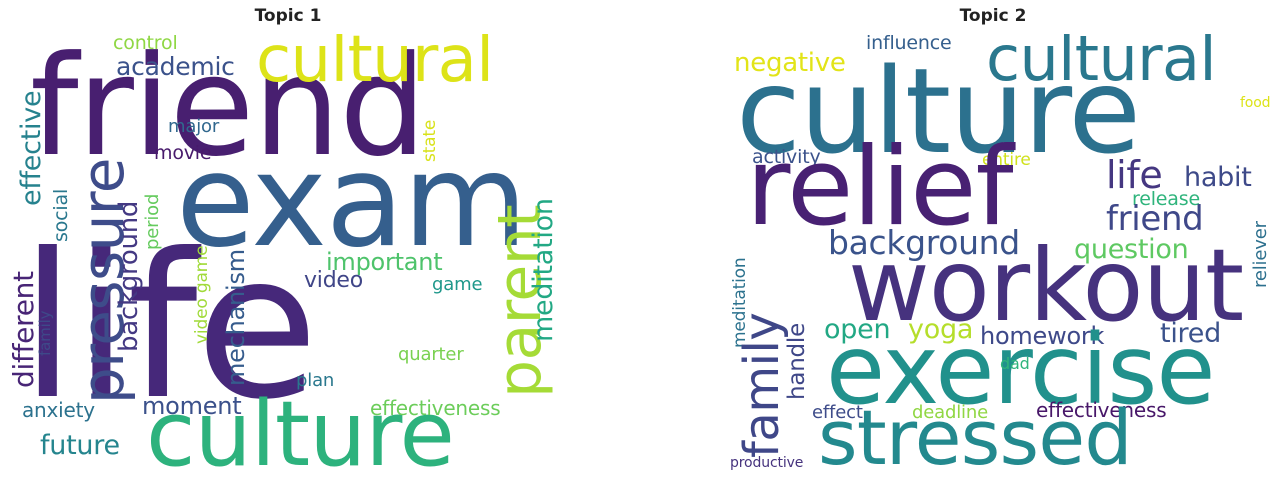 The height and width of the screenshot is (484, 1288). Describe the element at coordinates (23, 329) in the screenshot. I see `word-different: different` at that location.